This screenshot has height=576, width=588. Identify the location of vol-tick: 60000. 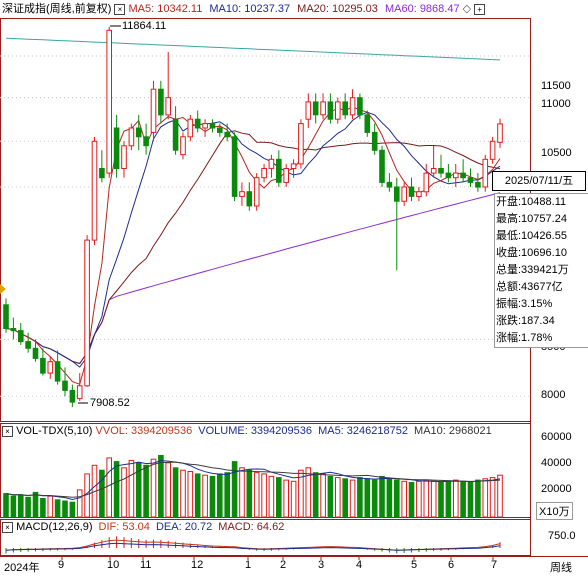
(556, 437).